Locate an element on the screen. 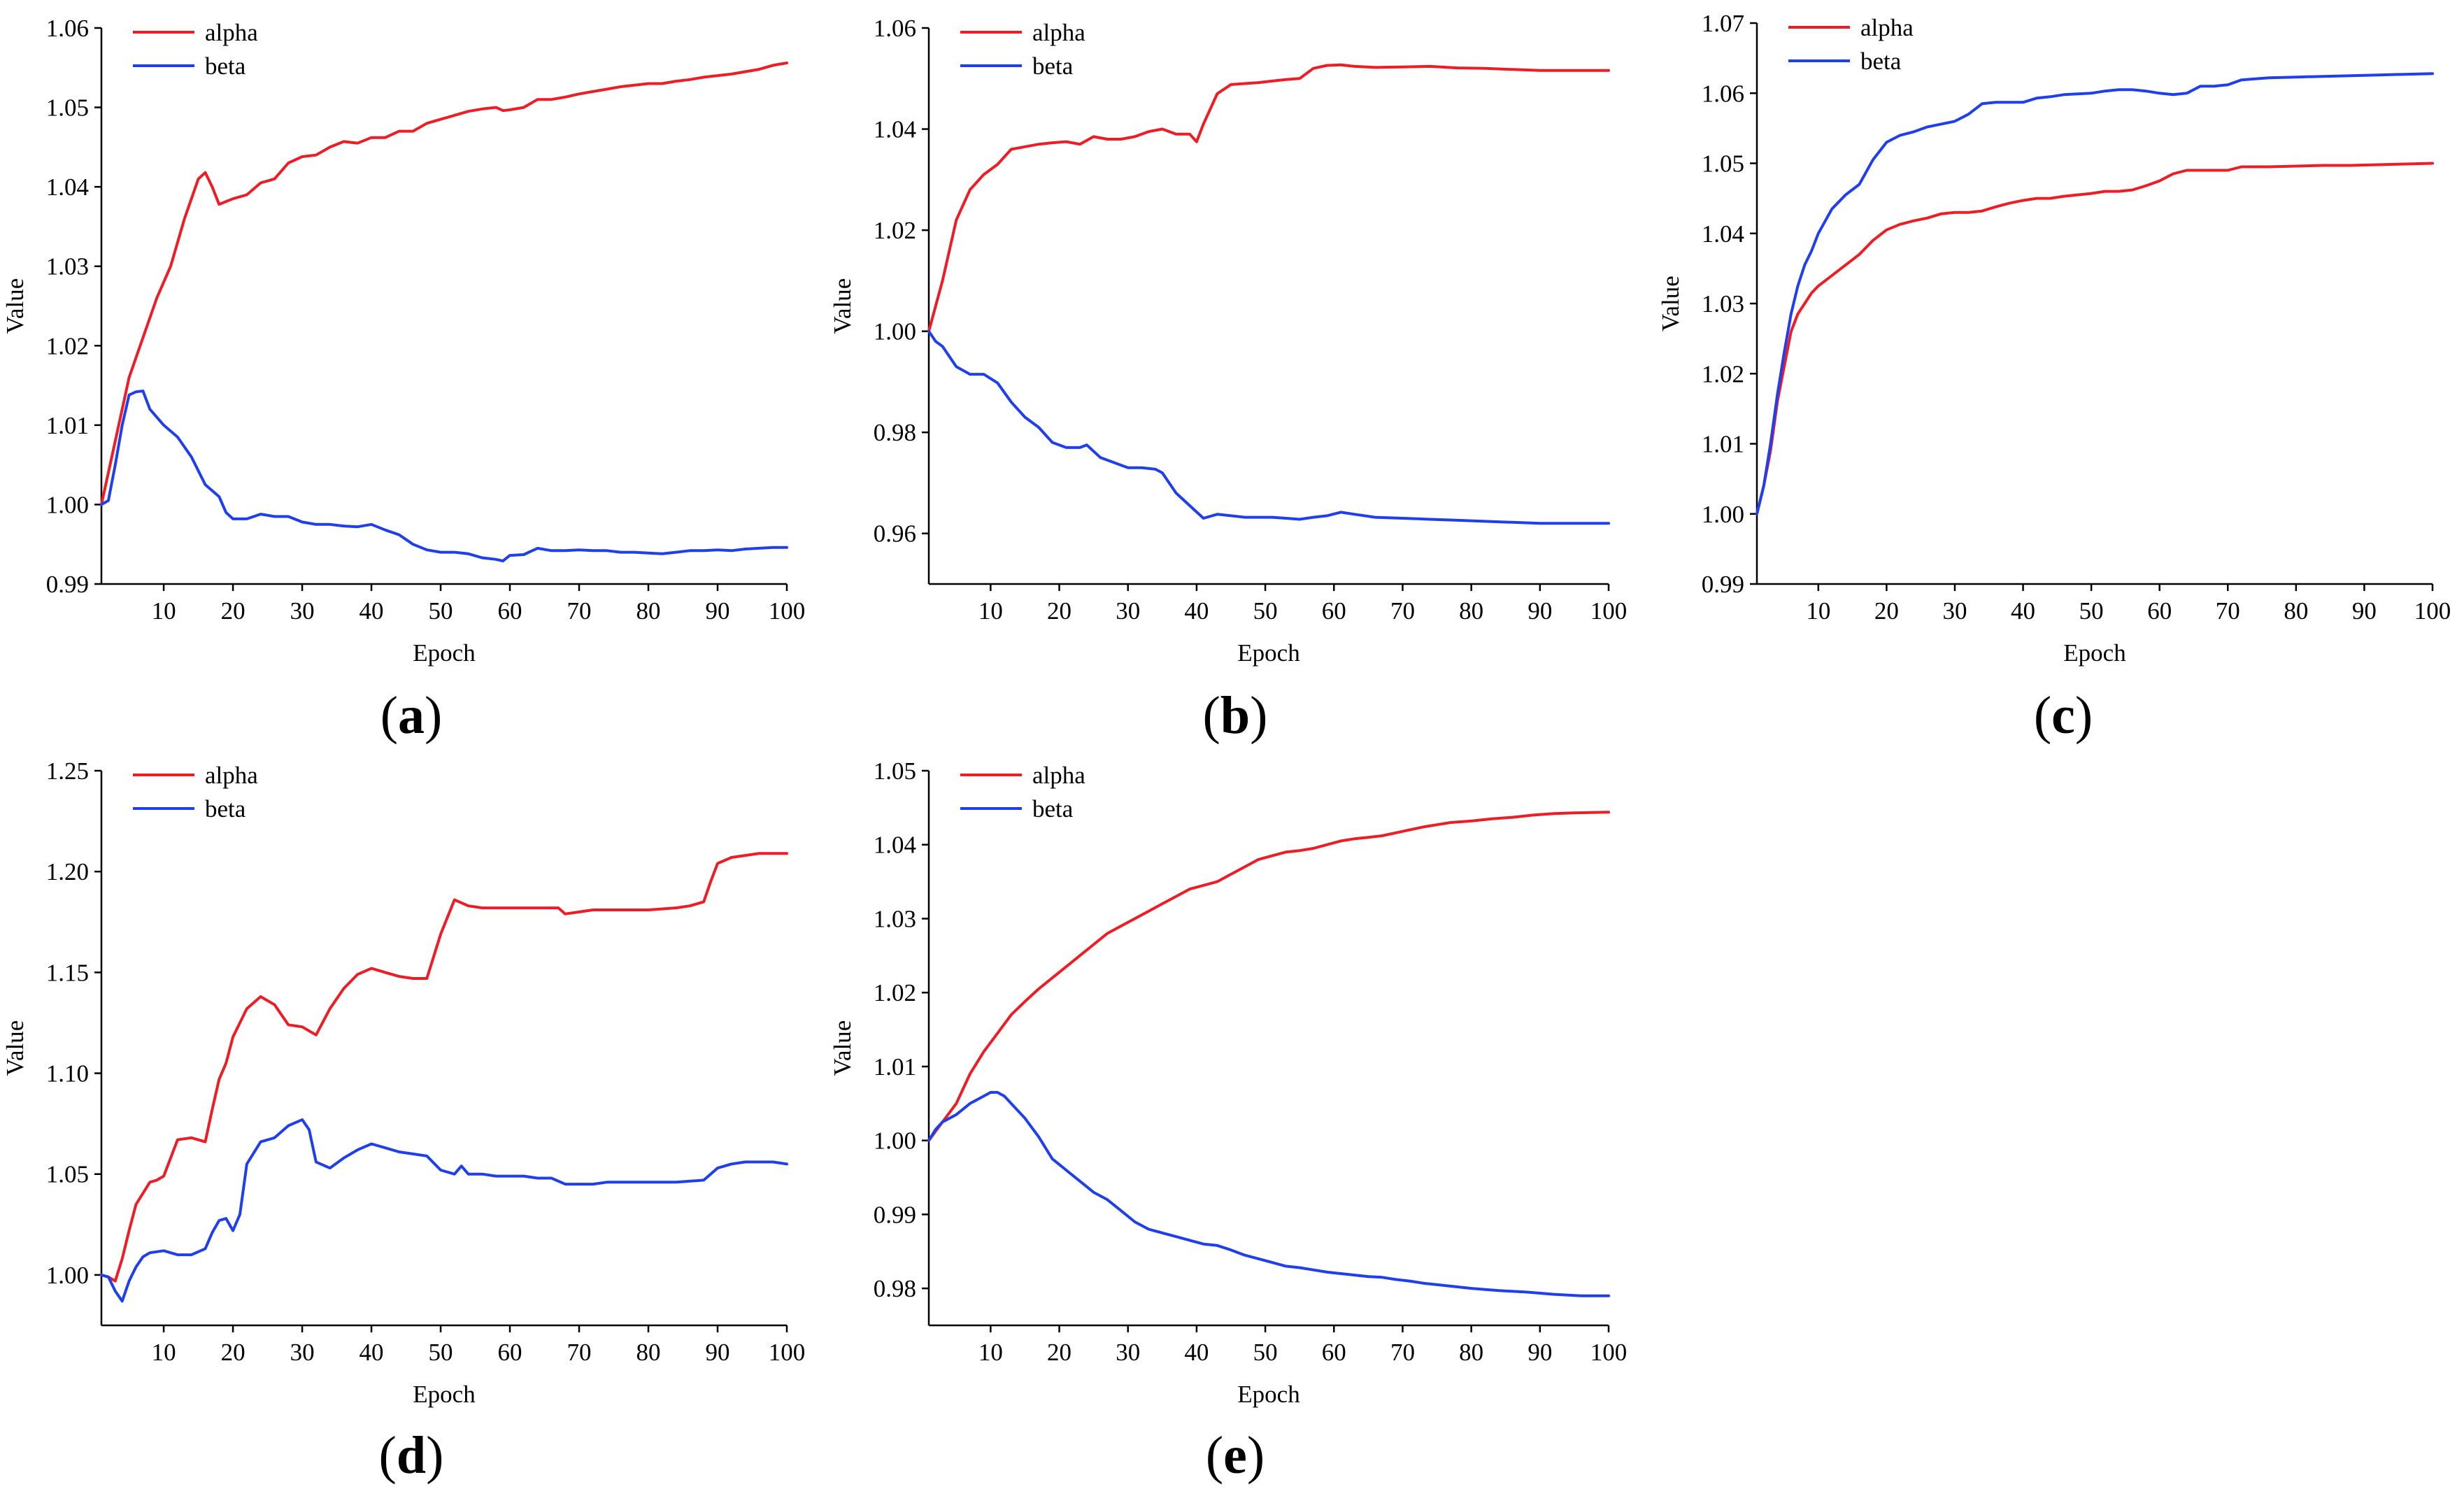 The image size is (2464, 1510). panel-d-label-open: ( is located at coordinates (388, 1455).